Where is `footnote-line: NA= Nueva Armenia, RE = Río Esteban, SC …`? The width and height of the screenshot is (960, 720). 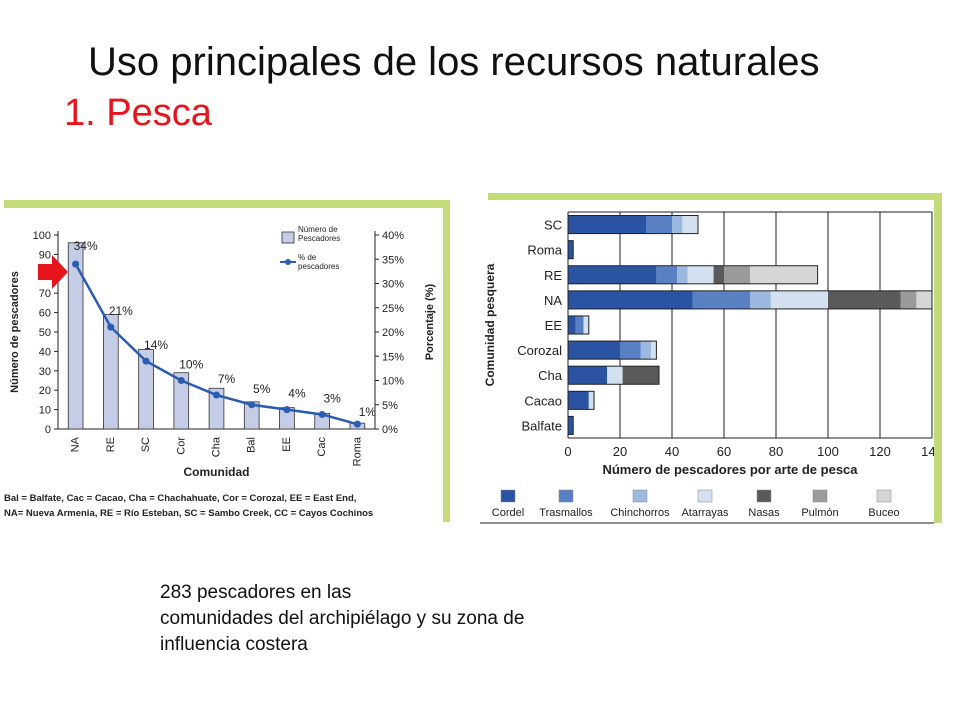
footnote-line: NA= Nueva Armenia, RE = Río Esteban, SC … is located at coordinates (188, 513).